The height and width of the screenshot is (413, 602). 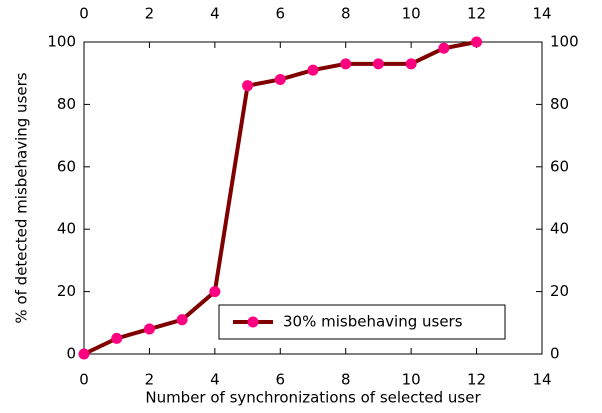 What do you see at coordinates (253, 322) in the screenshot?
I see `legend-marker` at bounding box center [253, 322].